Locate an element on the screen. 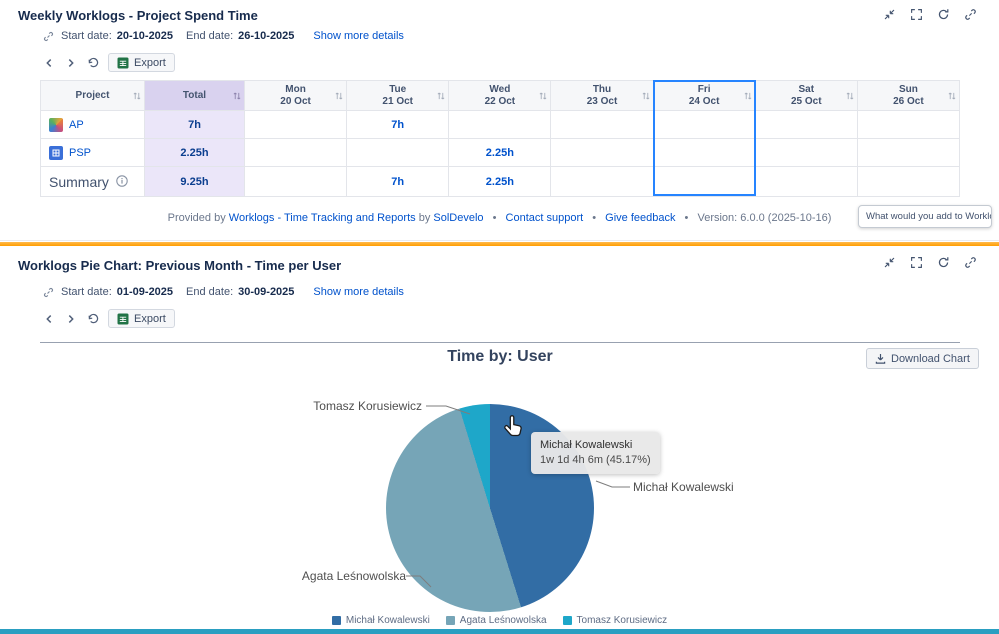 The height and width of the screenshot is (634, 999). download-icon is located at coordinates (880, 358).